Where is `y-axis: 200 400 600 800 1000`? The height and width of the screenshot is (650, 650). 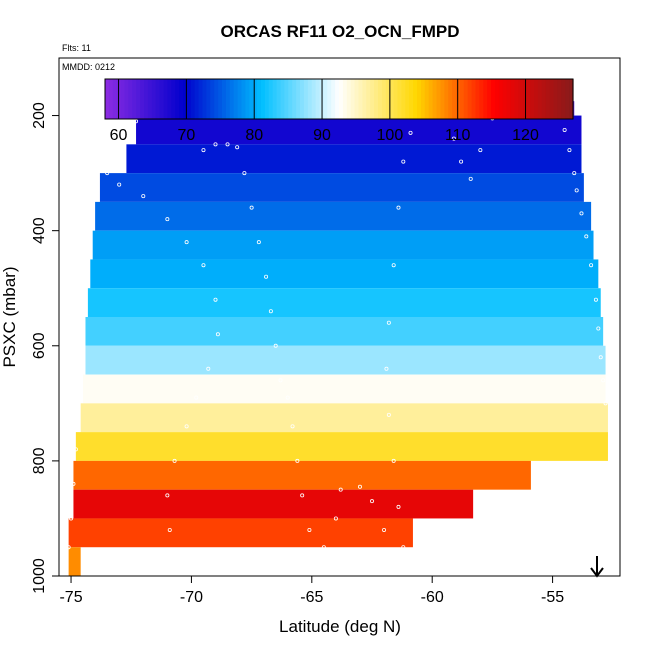 y-axis: 200 400 600 800 1000 is located at coordinates (45, 348).